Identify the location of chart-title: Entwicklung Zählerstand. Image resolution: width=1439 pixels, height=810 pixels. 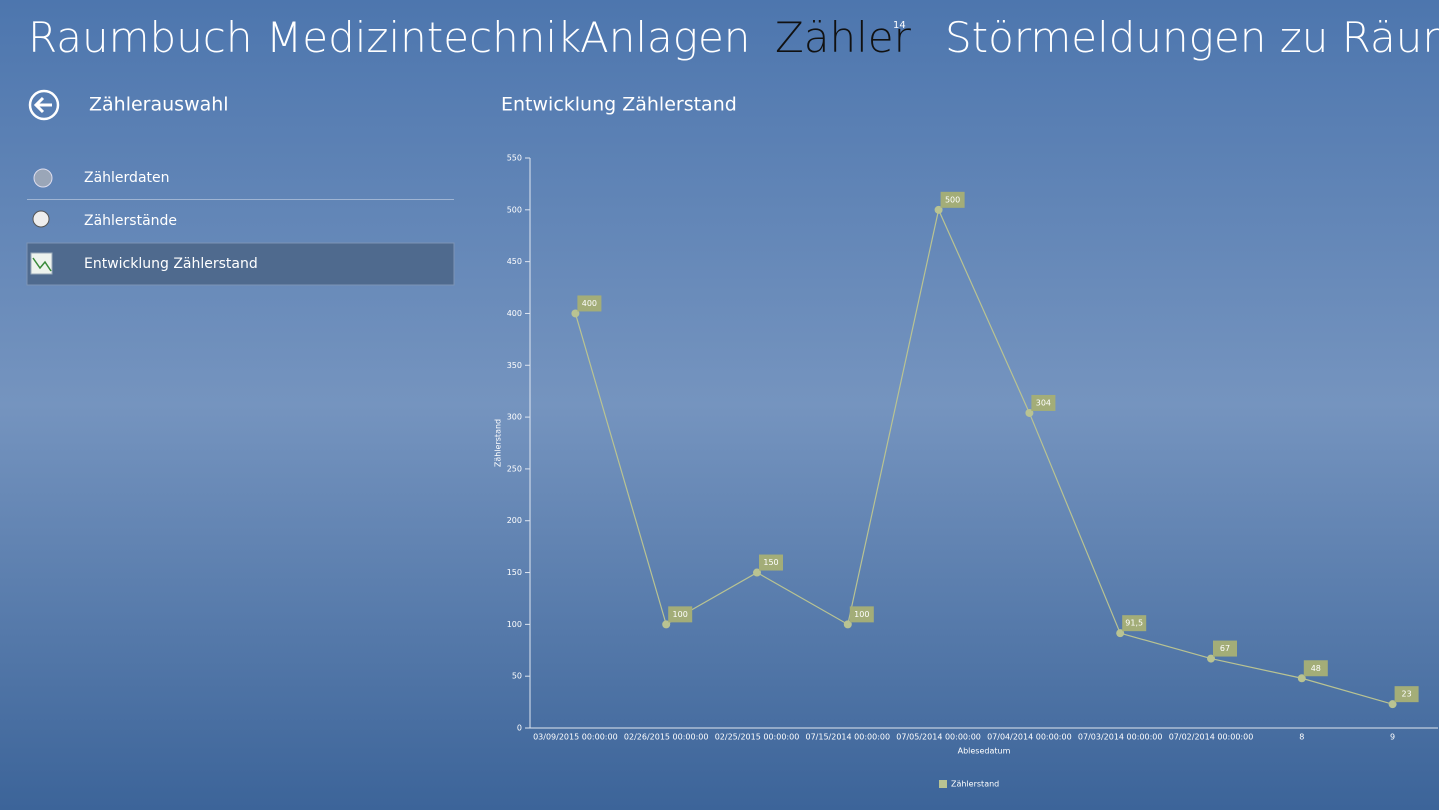
(619, 105).